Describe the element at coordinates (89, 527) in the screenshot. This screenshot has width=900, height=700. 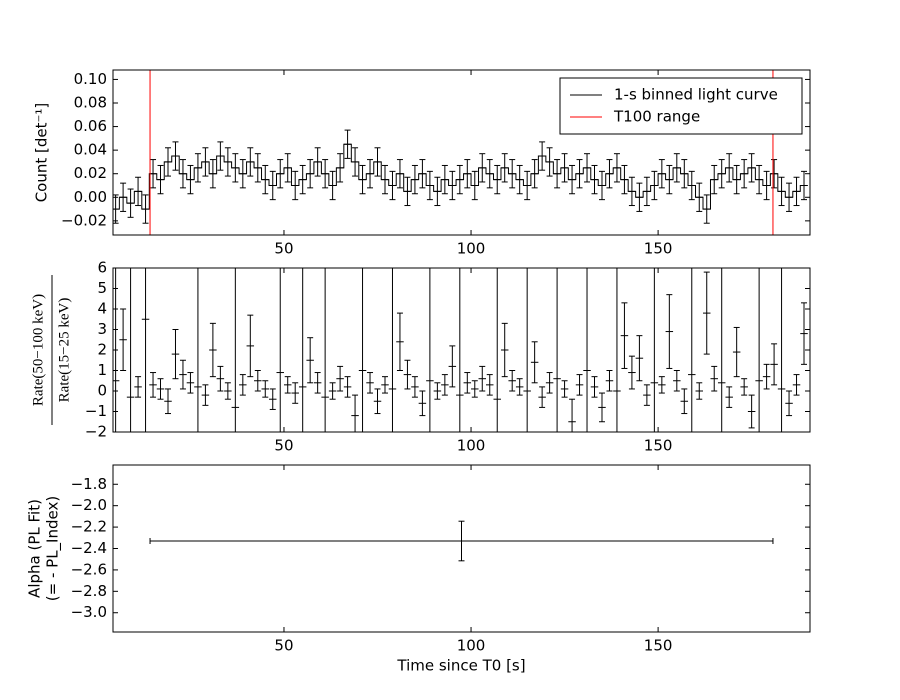
I see `y-tick-label: −2.2` at that location.